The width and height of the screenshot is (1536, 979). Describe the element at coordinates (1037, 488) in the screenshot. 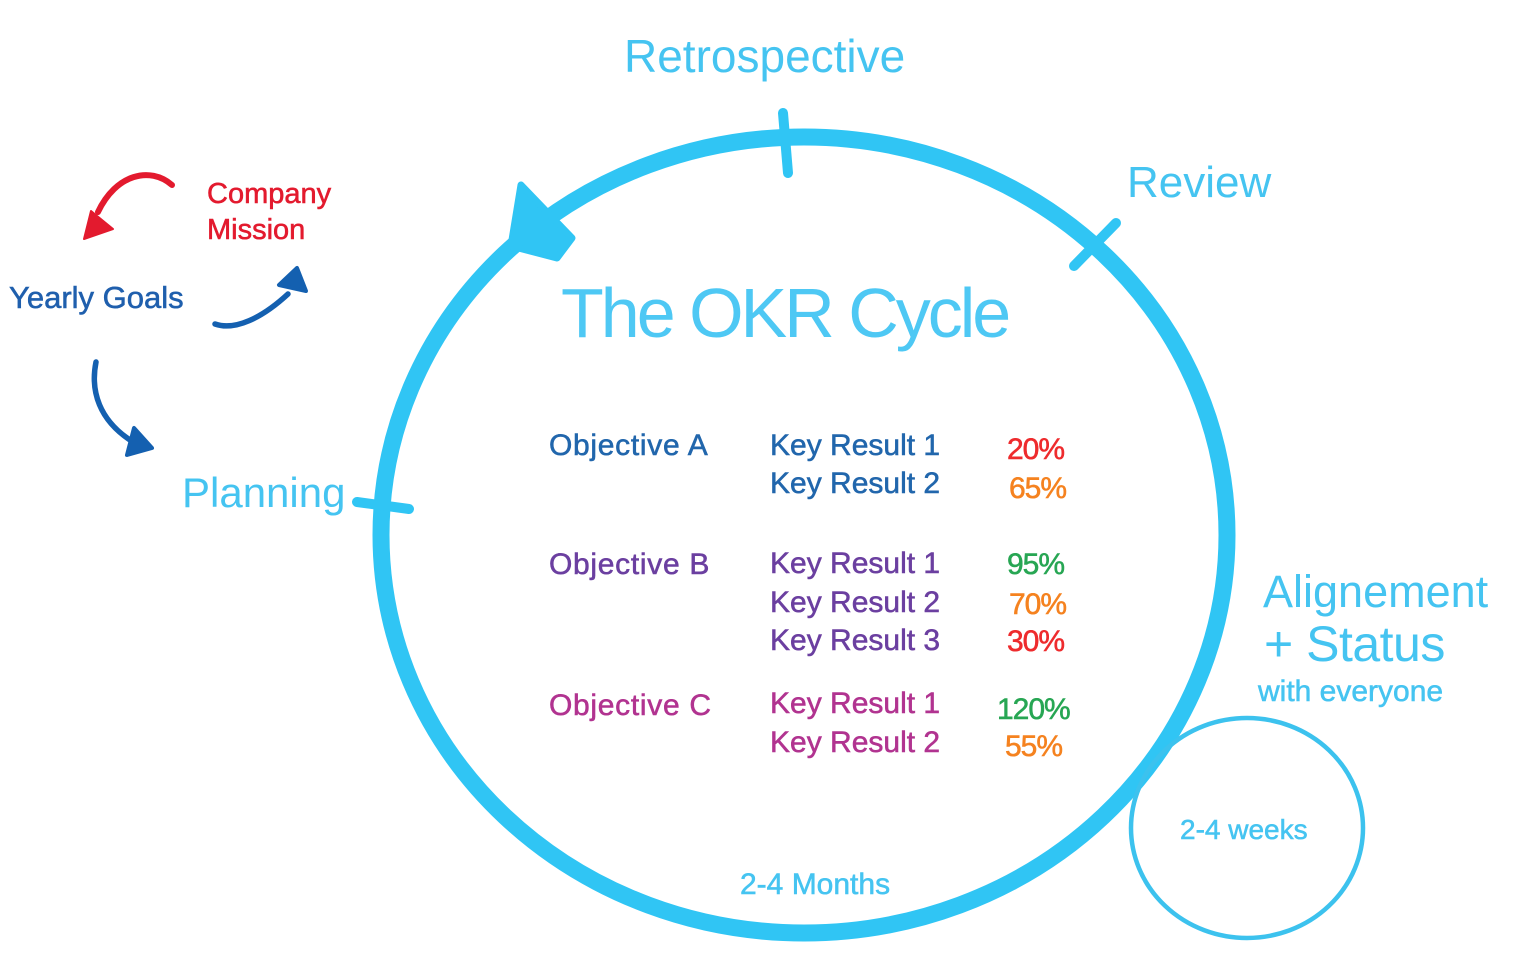

I see `svg-text: 65%` at that location.